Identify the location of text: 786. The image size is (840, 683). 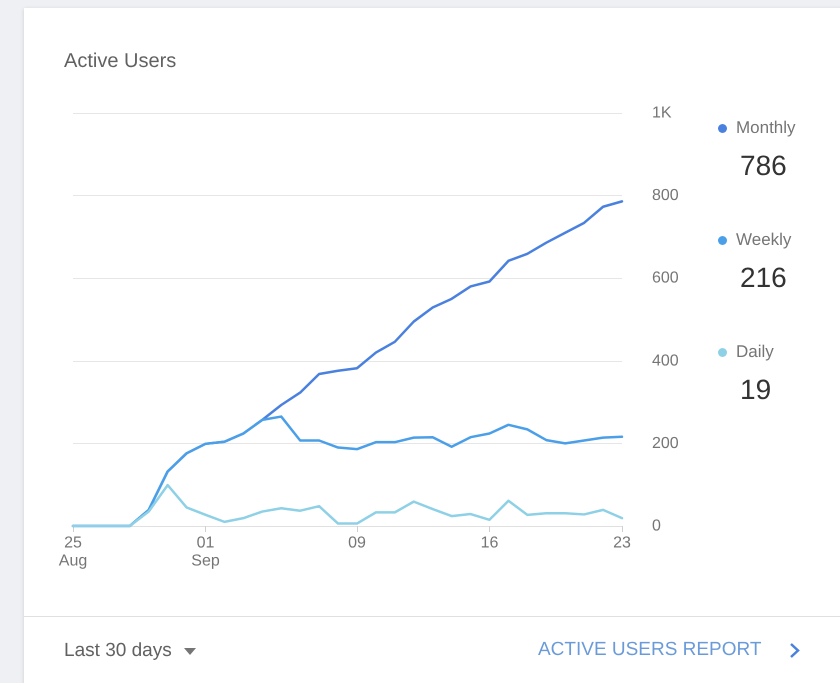
(764, 166).